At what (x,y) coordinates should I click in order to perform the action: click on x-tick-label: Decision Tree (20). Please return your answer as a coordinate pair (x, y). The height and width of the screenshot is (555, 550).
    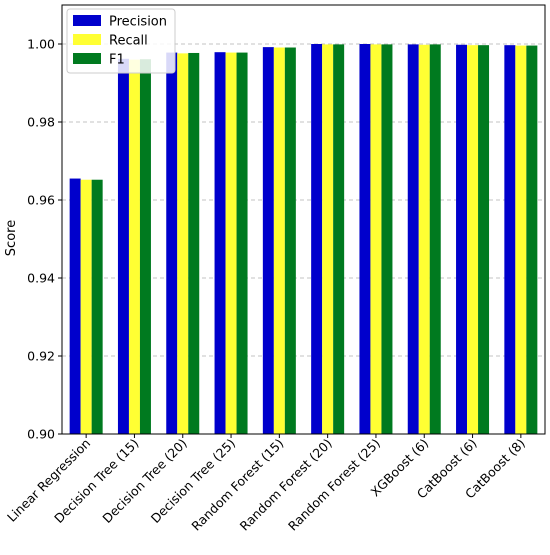
    Looking at the image, I should click on (144, 481).